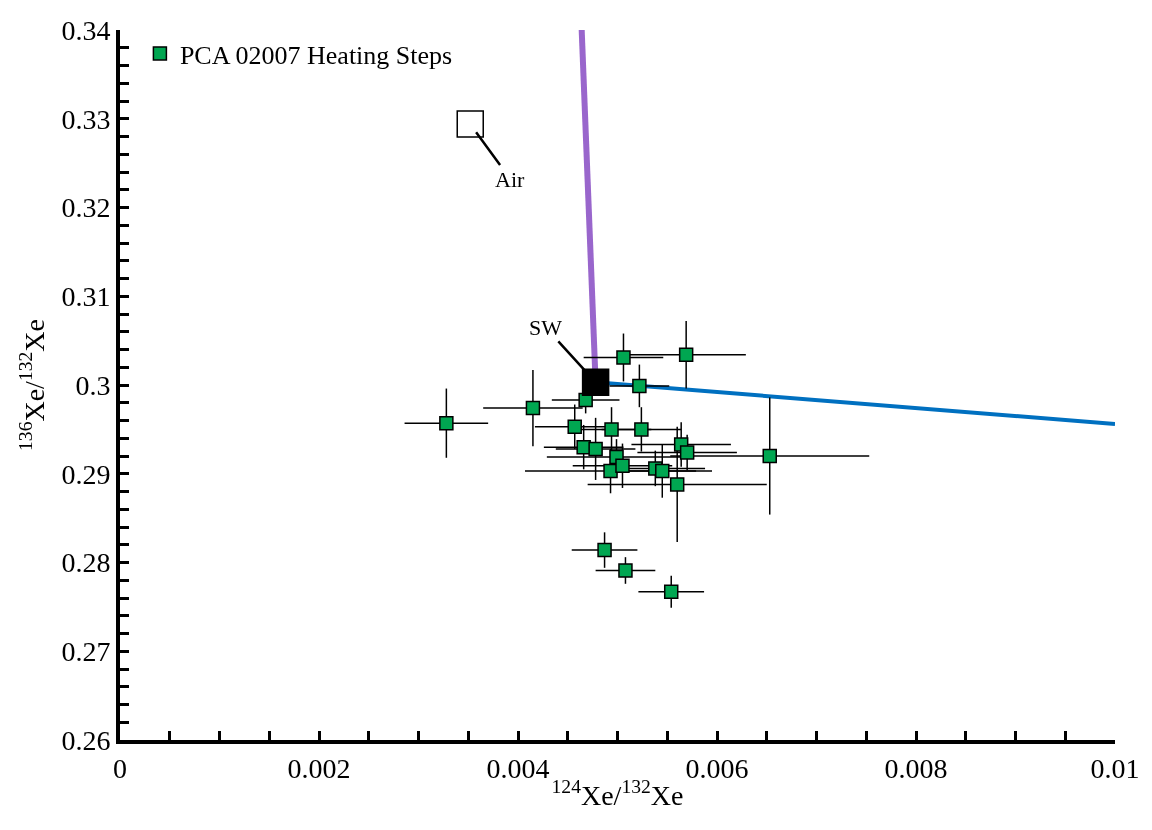 This screenshot has height=830, width=1152. Describe the element at coordinates (86, 652) in the screenshot. I see `y-tick-label: 0.27` at that location.